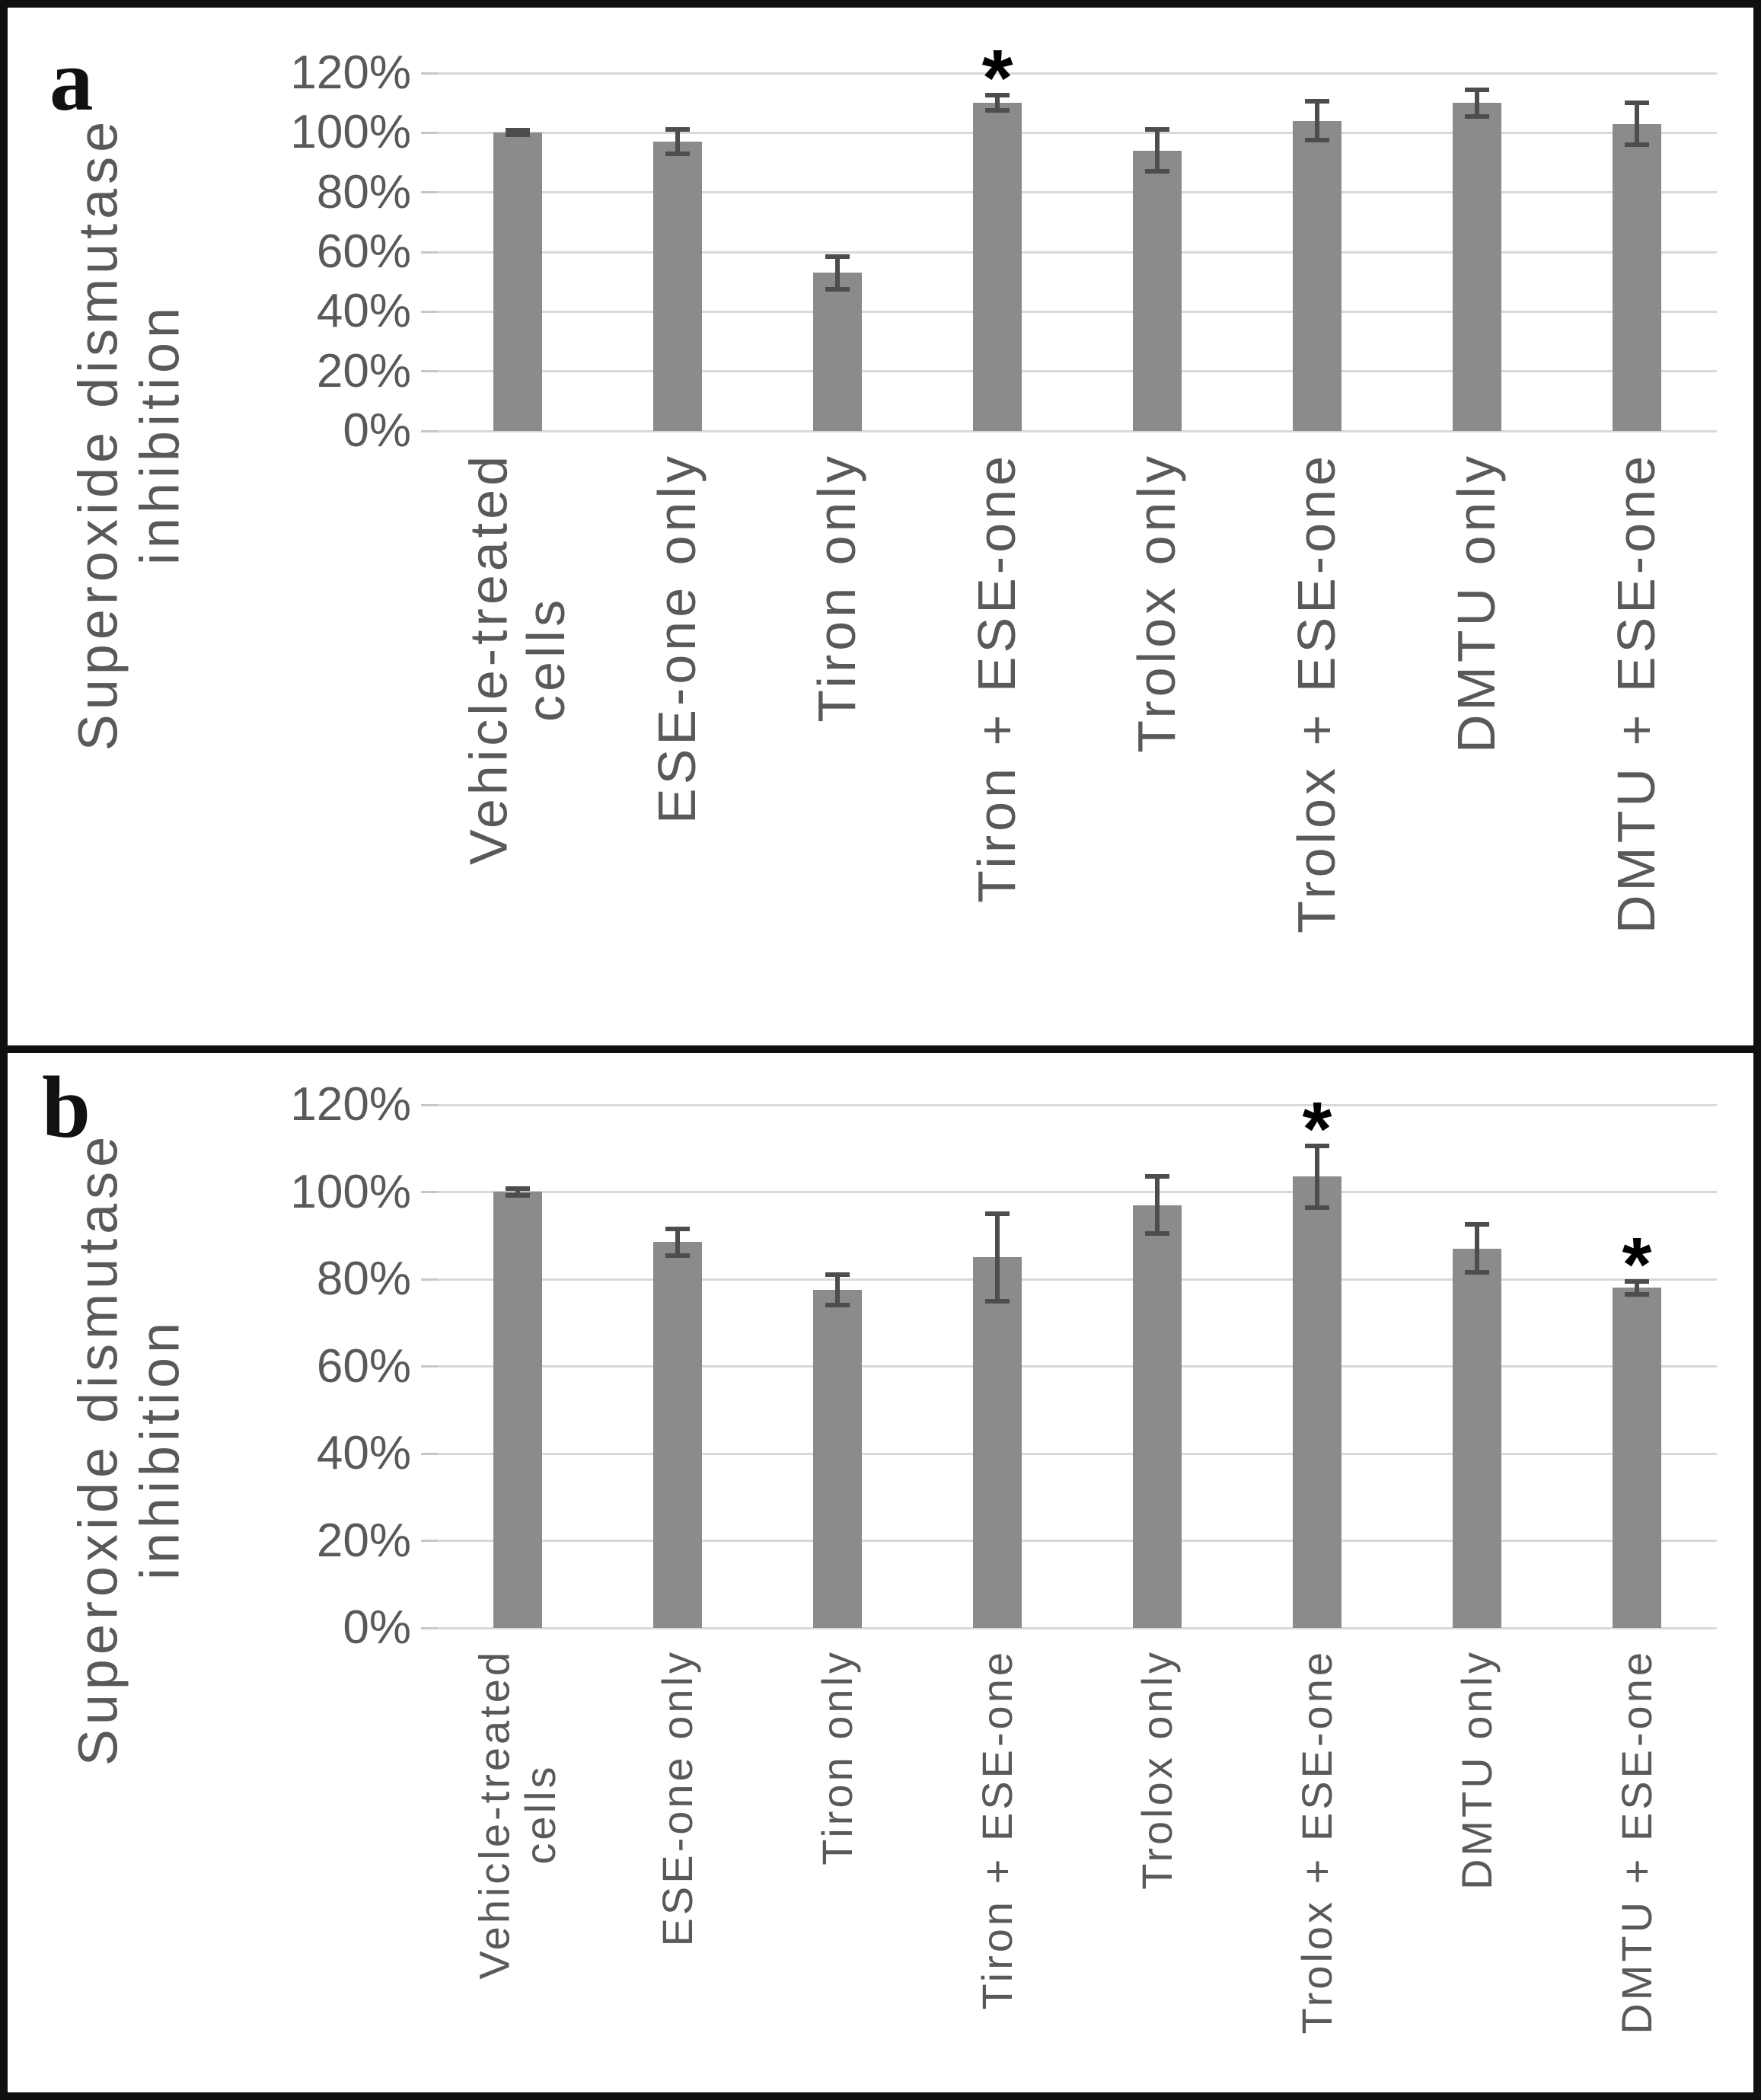  I want to click on x-category-label: Trolox only, so click(1156, 1769).